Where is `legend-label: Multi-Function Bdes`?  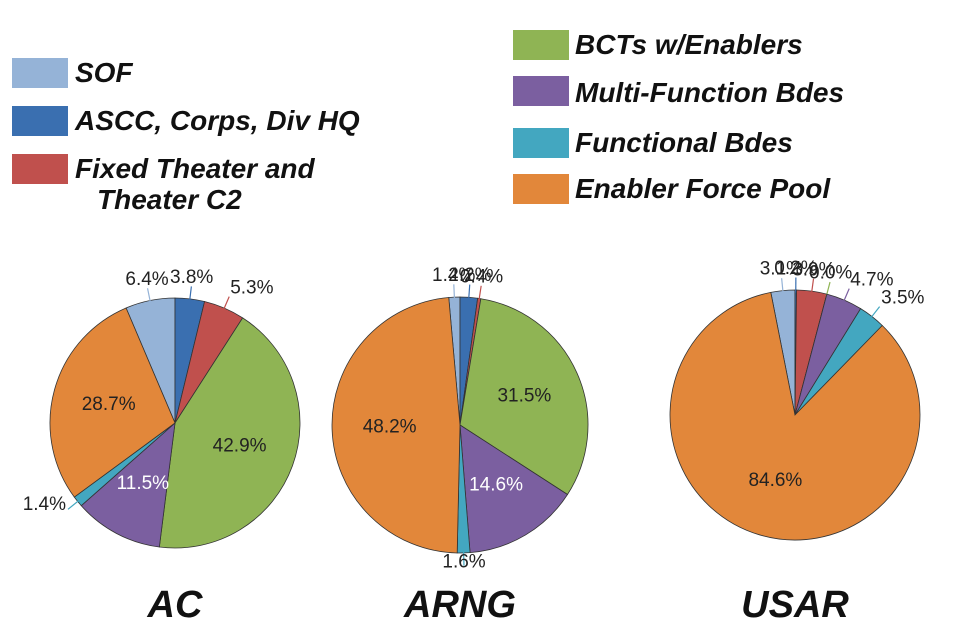
legend-label: Multi-Function Bdes is located at coordinates (710, 92).